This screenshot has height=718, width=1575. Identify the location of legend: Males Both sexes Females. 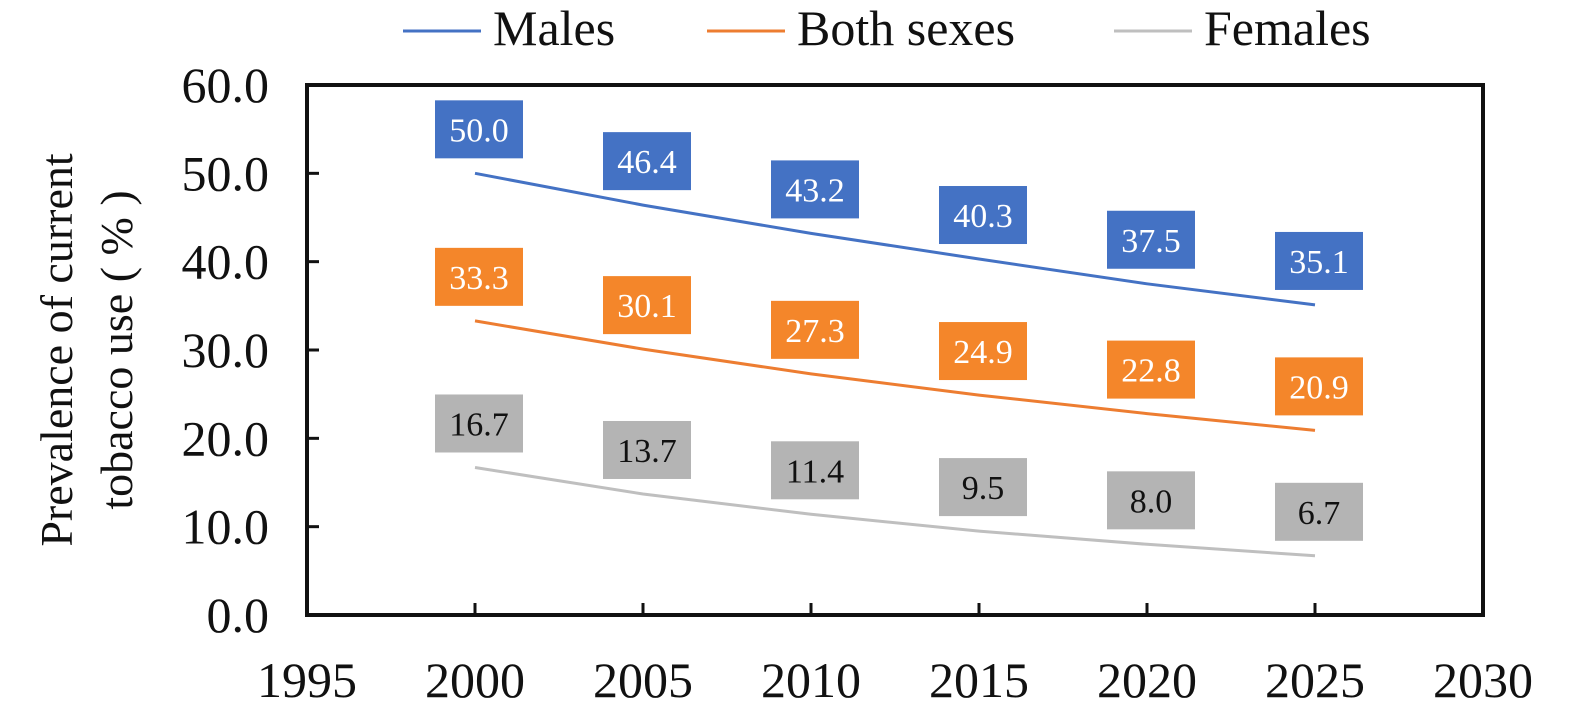
(887, 28).